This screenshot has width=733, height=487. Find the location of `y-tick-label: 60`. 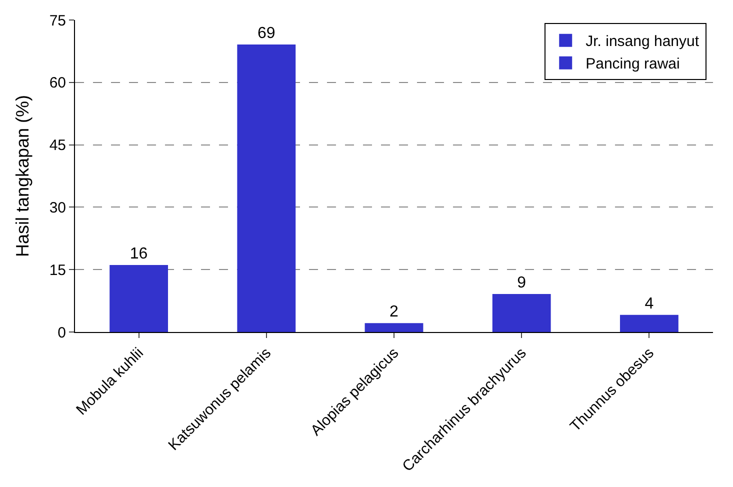

y-tick-label: 60 is located at coordinates (57, 83).